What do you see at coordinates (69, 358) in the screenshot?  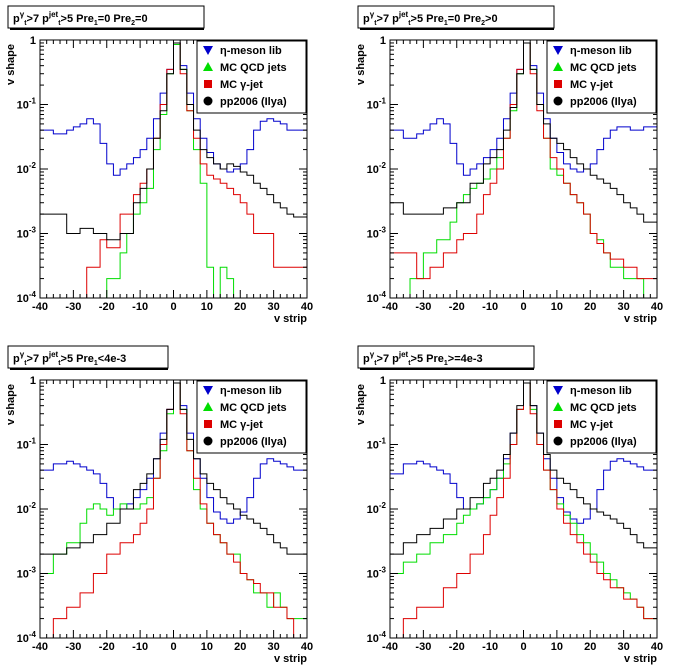 I see `panel-title-text: pγt>7 pjett>5 Pre1<4e-3` at bounding box center [69, 358].